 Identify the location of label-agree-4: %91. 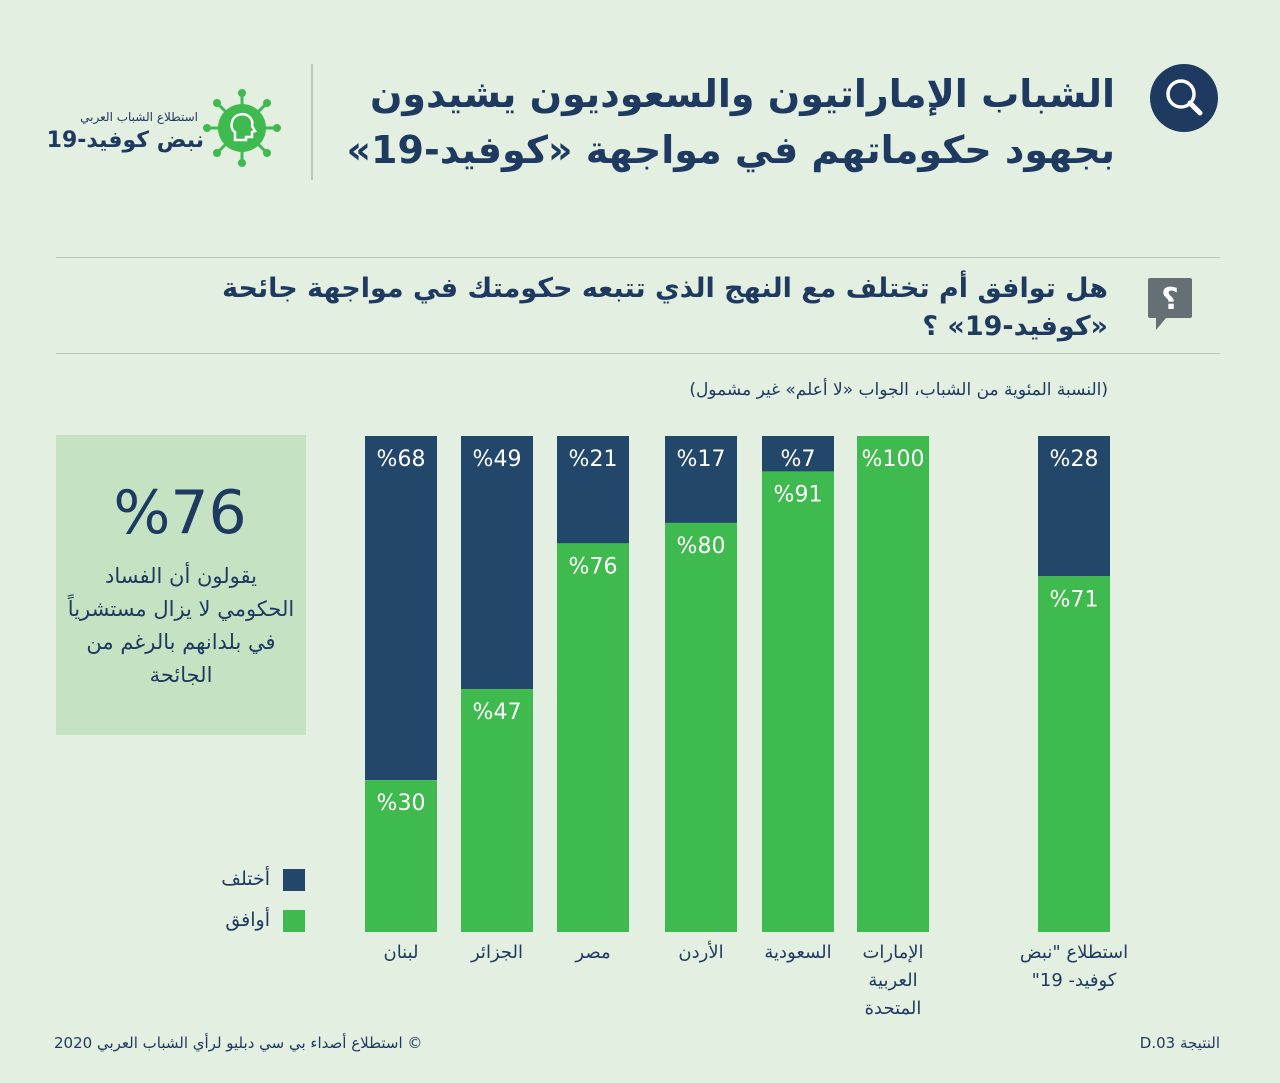
(798, 494).